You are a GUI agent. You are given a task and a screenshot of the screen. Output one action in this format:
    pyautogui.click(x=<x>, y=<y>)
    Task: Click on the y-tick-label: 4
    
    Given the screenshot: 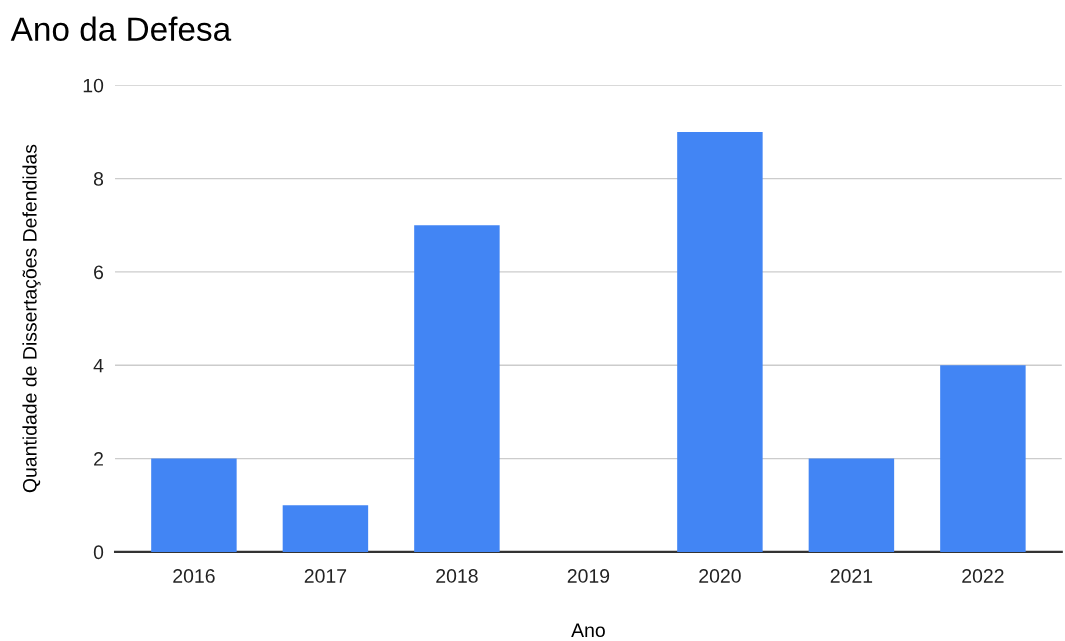 What is the action you would take?
    pyautogui.click(x=98, y=365)
    